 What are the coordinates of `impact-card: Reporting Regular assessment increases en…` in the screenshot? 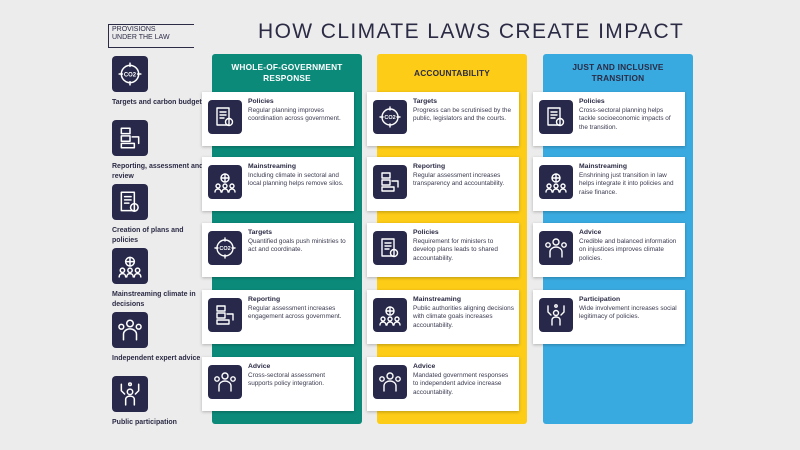 It's located at (278, 317).